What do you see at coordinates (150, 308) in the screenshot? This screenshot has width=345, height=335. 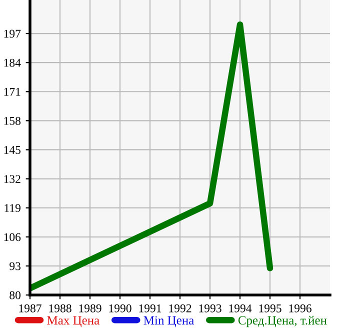 I see `x-tick-label: 1991` at bounding box center [150, 308].